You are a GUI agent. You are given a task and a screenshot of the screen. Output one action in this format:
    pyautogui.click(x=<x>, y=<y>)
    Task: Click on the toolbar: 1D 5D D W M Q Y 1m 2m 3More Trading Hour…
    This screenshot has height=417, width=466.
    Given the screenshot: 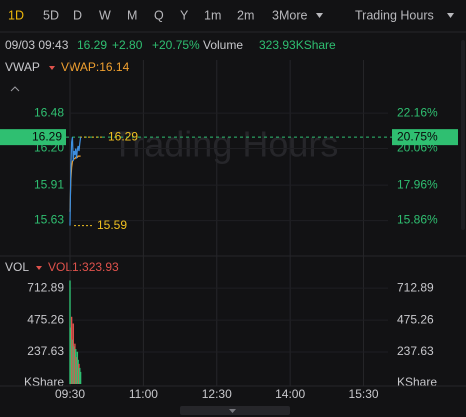 What is the action you would take?
    pyautogui.click(x=233, y=20)
    